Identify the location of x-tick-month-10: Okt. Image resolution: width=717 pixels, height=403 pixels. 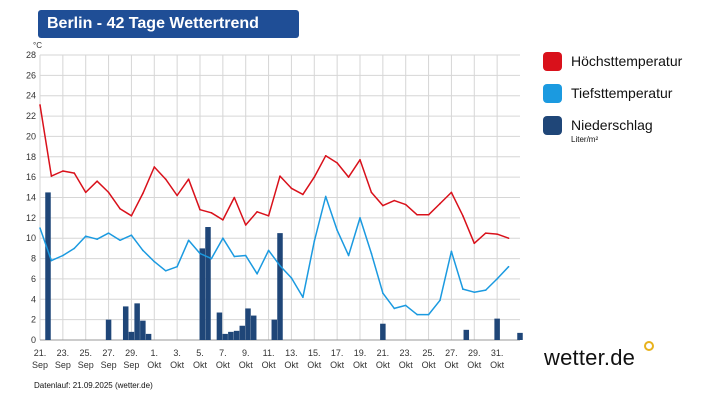
(154, 365).